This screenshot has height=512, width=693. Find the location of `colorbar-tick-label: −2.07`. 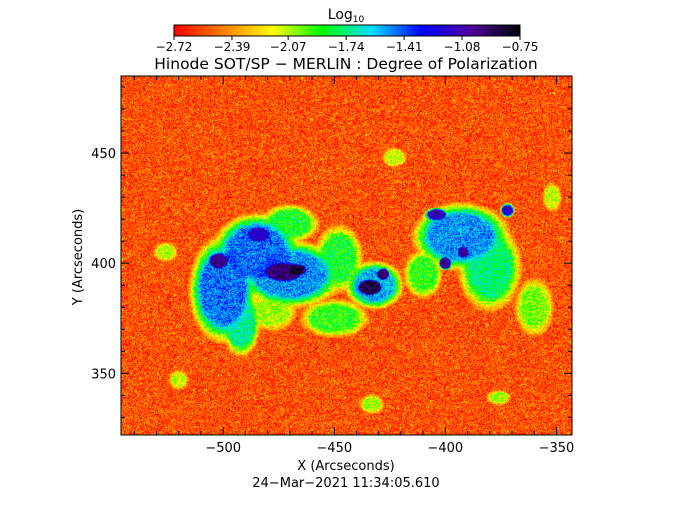

colorbar-tick-label: −2.07 is located at coordinates (288, 47).